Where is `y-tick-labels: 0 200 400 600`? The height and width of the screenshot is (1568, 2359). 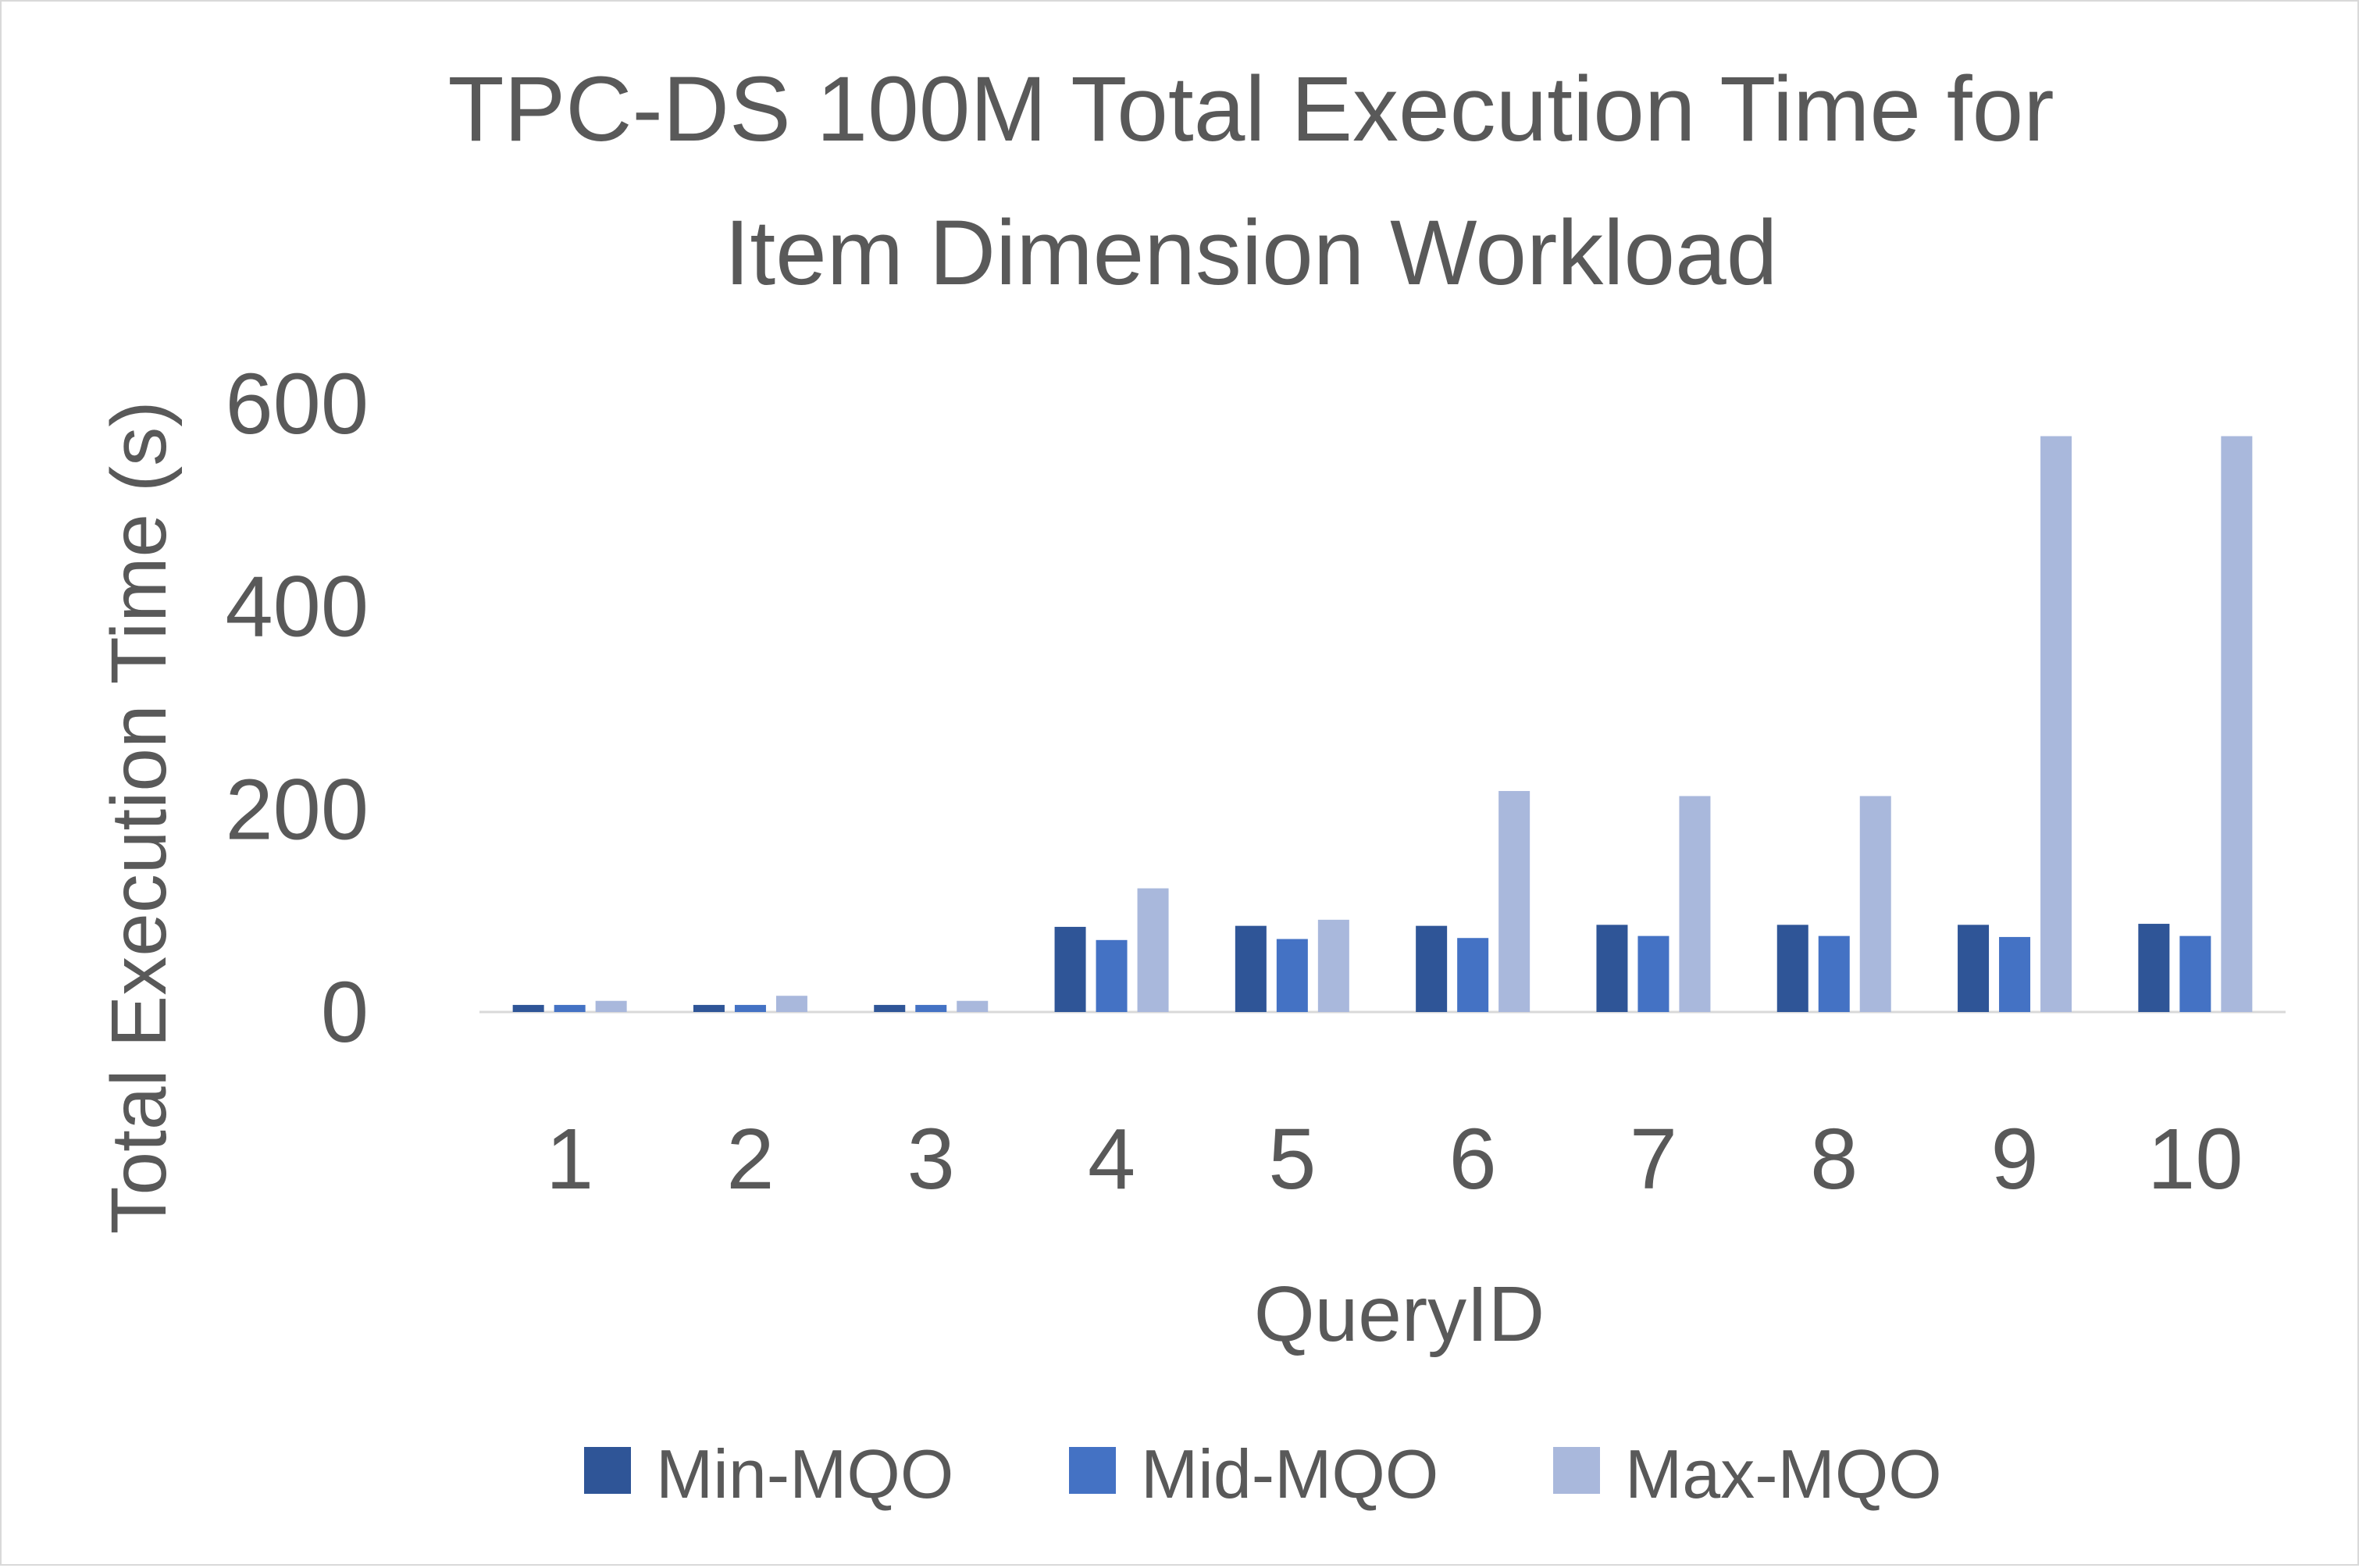
y-tick-labels: 0 200 400 600 is located at coordinates (297, 708).